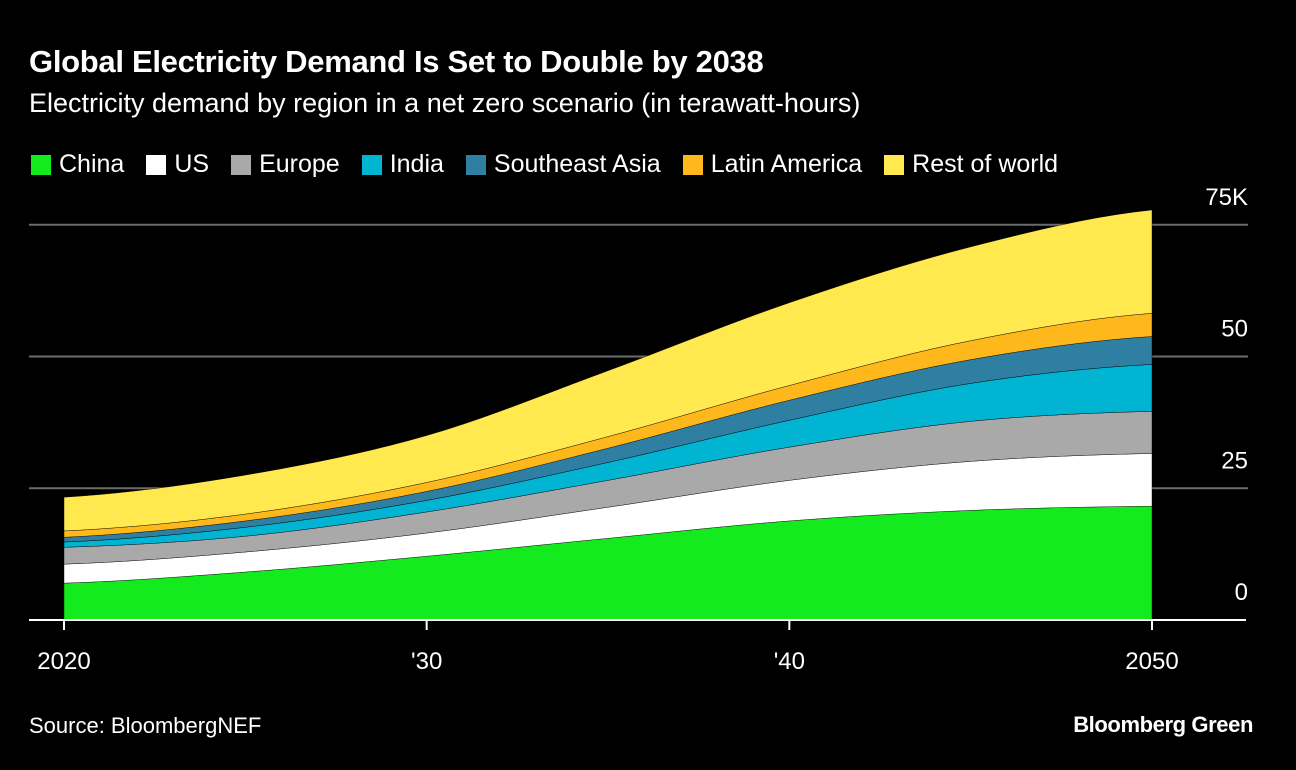 The image size is (1296, 770). Describe the element at coordinates (985, 164) in the screenshot. I see `legend-label: Rest of world` at that location.